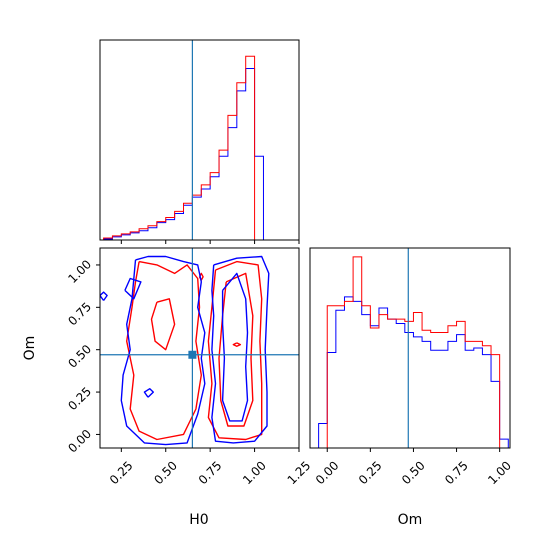  What do you see at coordinates (456, 472) in the screenshot?
I see `x-tick-label-om-3: 0.75` at bounding box center [456, 472].